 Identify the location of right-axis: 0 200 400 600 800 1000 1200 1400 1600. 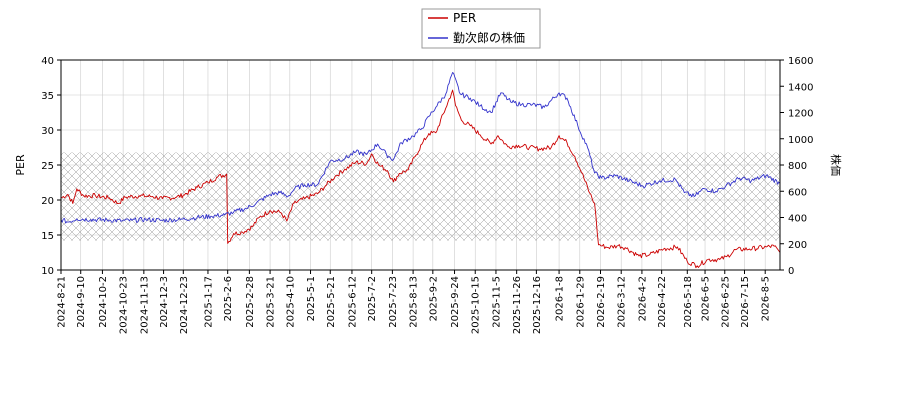
(796, 166).